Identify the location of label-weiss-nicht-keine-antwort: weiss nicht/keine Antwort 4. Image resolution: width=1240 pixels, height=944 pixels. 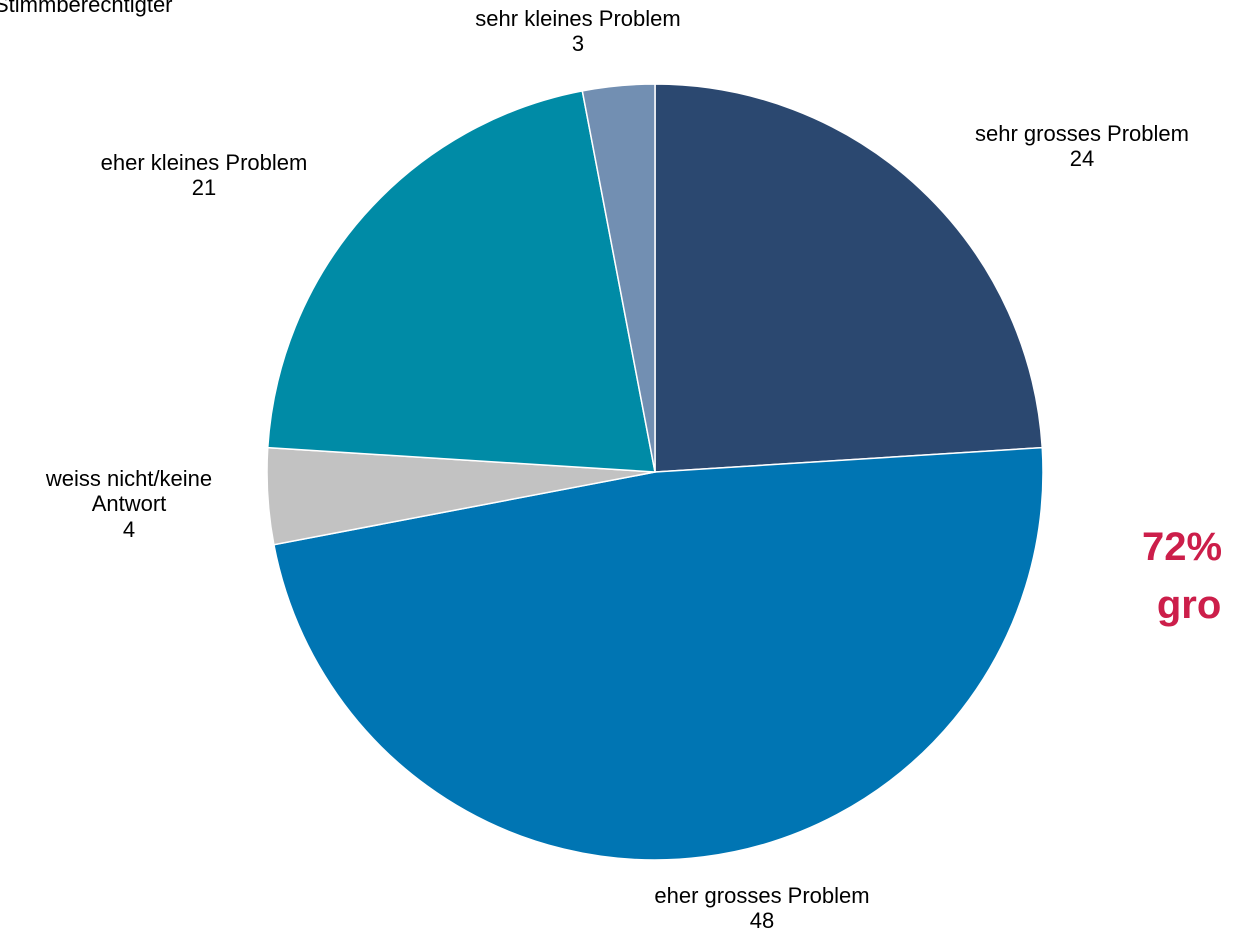
(129, 504).